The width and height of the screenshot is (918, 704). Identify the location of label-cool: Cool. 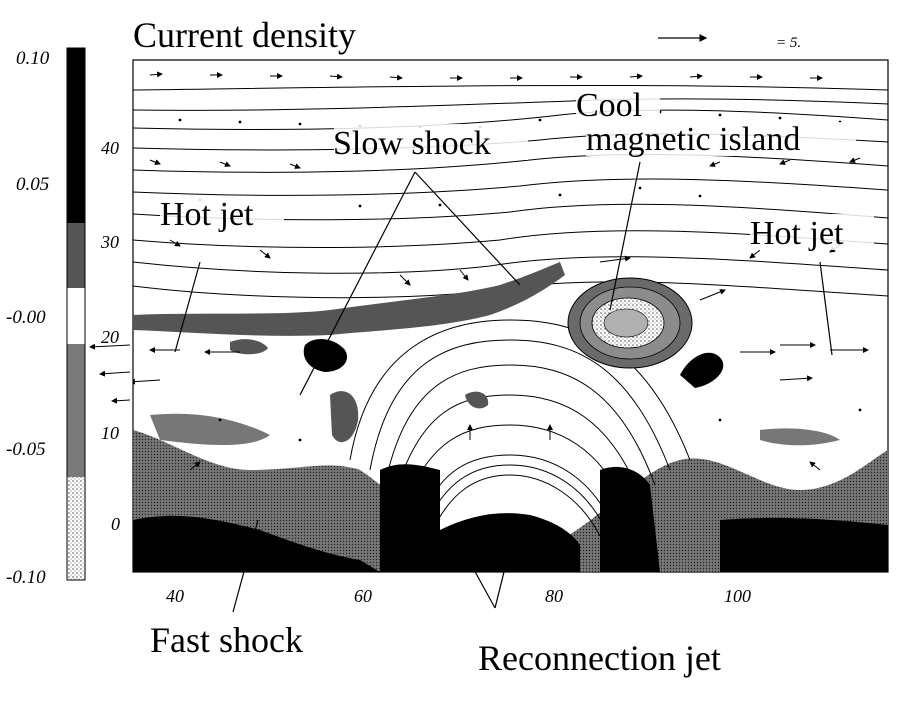
(609, 105).